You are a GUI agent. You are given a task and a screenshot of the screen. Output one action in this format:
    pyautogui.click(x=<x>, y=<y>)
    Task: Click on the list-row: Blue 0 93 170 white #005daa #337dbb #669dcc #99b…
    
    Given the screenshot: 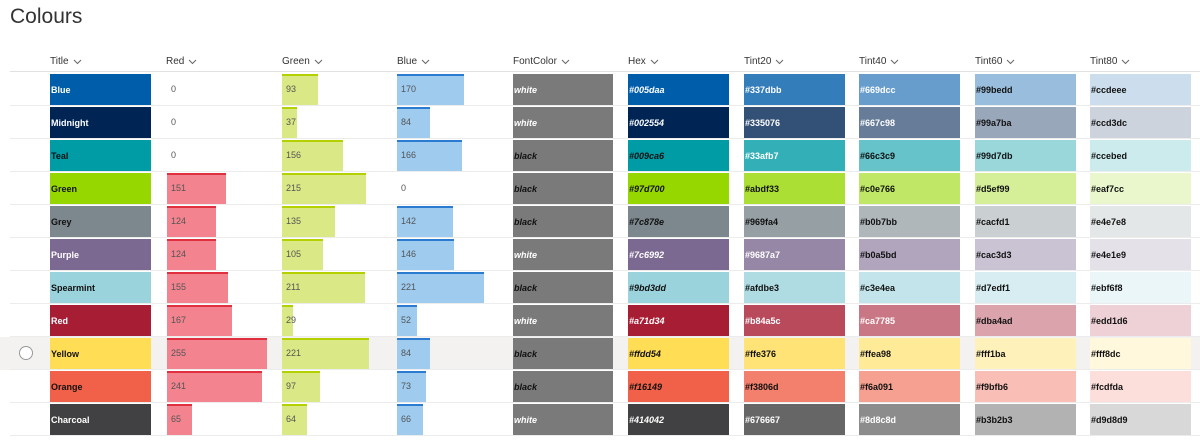 What is the action you would take?
    pyautogui.click(x=600, y=89)
    